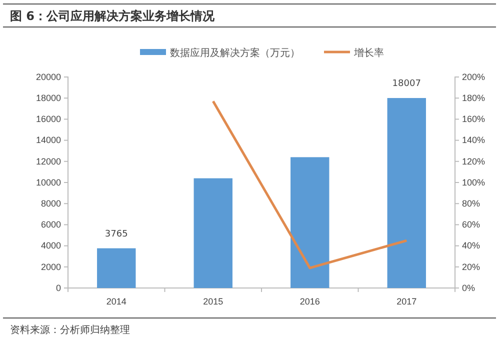 This screenshot has width=499, height=340. I want to click on y2-tick-label: 200%, so click(474, 77).